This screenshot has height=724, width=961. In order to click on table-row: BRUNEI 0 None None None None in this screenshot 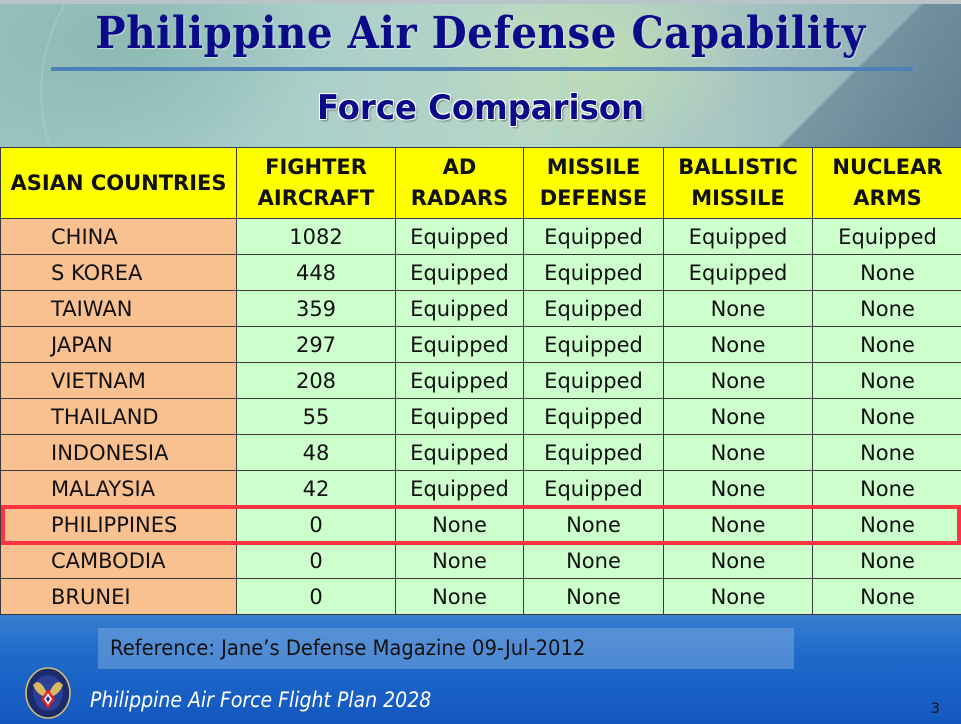, I will do `click(480, 596)`.